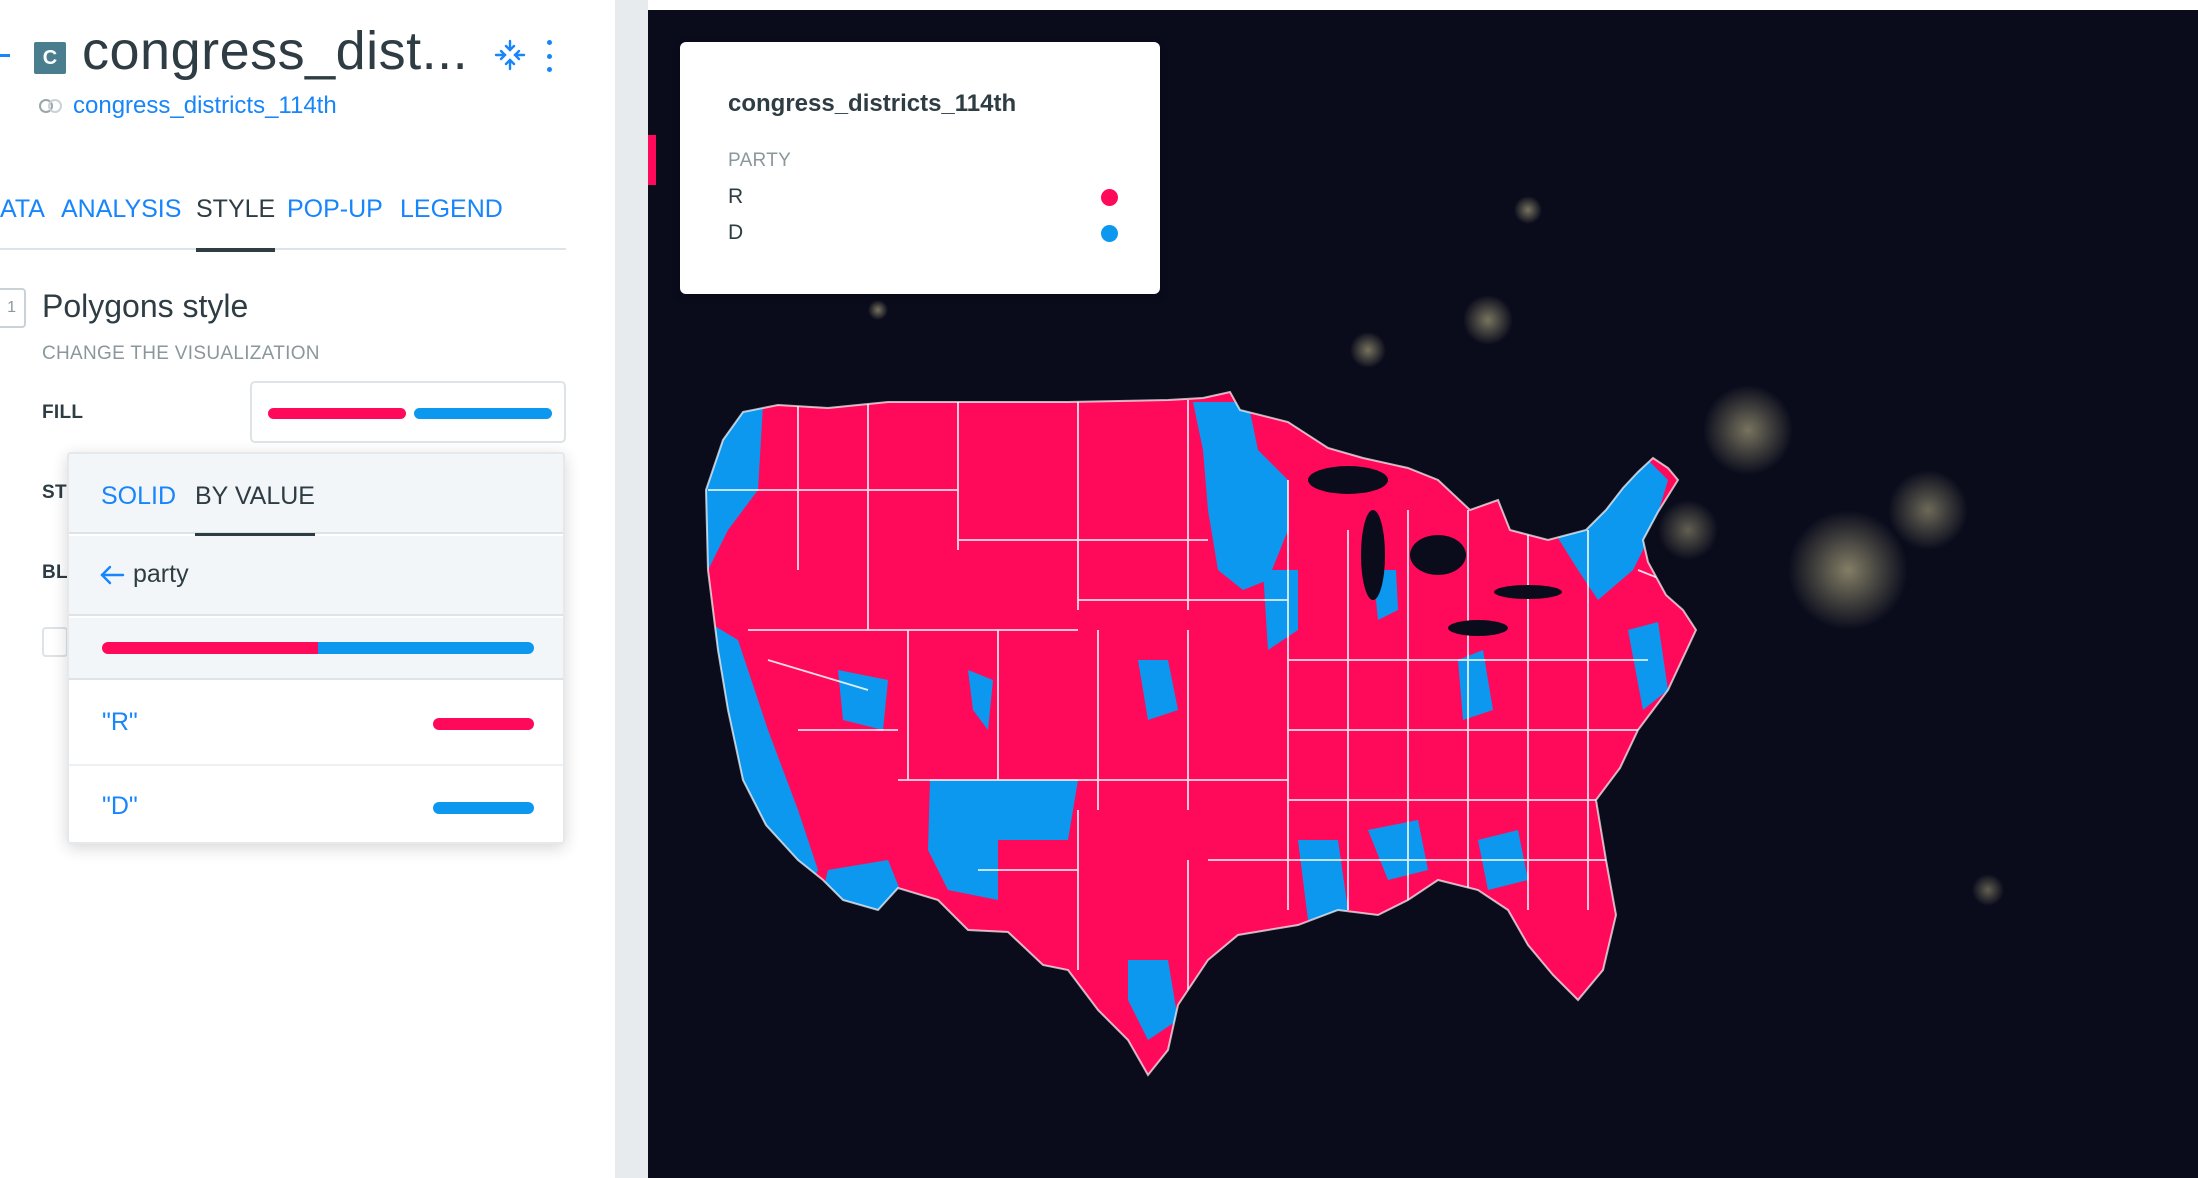  Describe the element at coordinates (139, 496) in the screenshot. I see `tab-solid: SOLID` at that location.